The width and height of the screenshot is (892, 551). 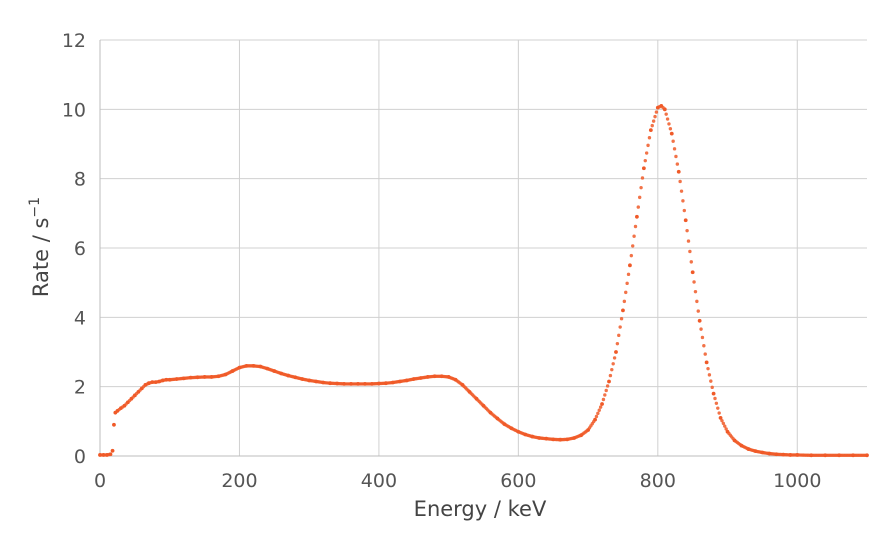 I want to click on x-axis-title: Energy / keV, so click(x=480, y=509).